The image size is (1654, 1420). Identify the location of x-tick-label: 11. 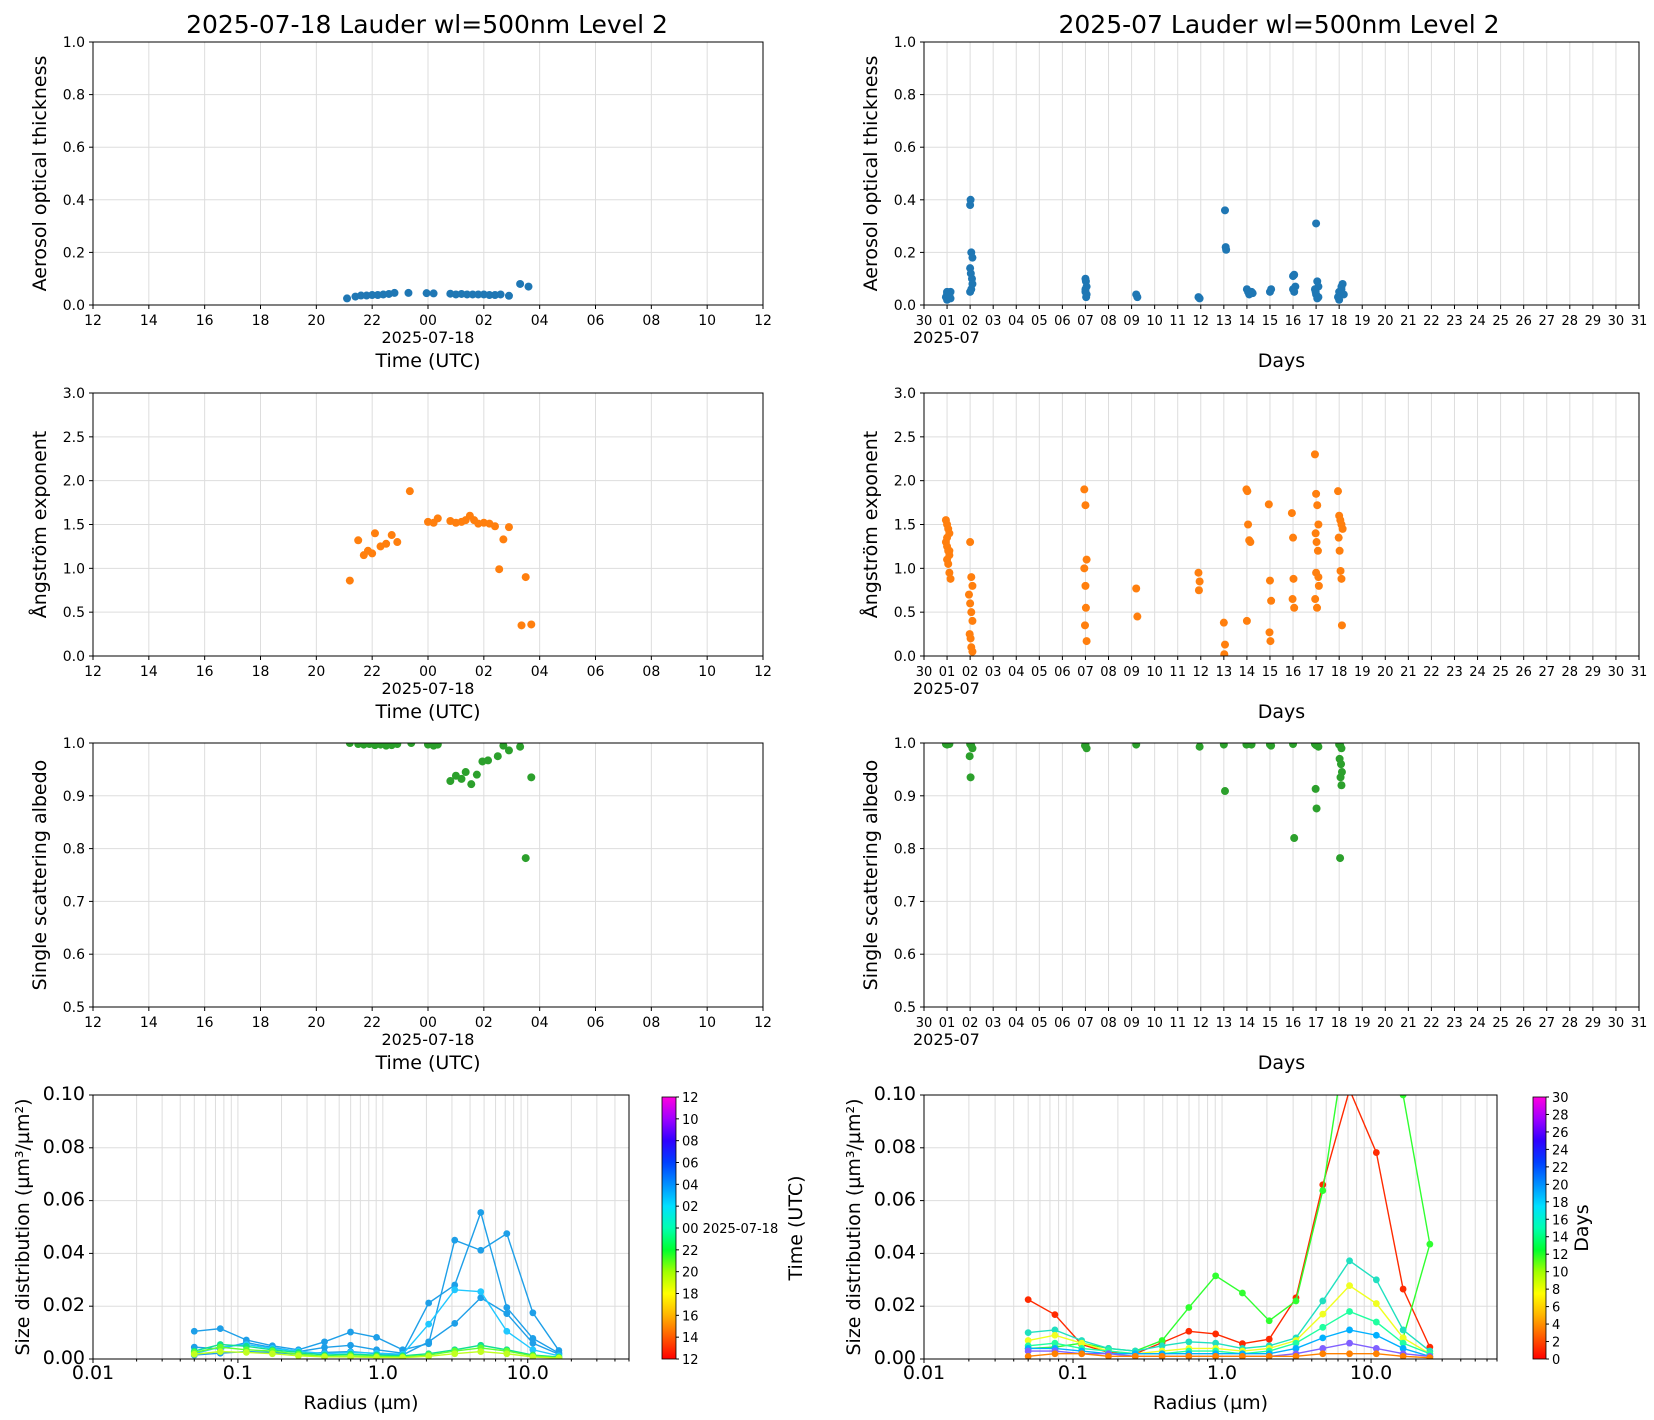
(1177, 1023).